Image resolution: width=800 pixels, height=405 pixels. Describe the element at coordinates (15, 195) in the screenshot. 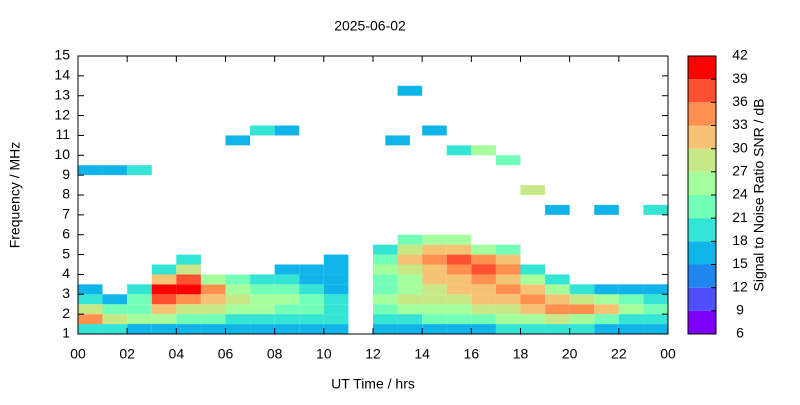

I see `y-axis-label: Frequency / MHz` at that location.